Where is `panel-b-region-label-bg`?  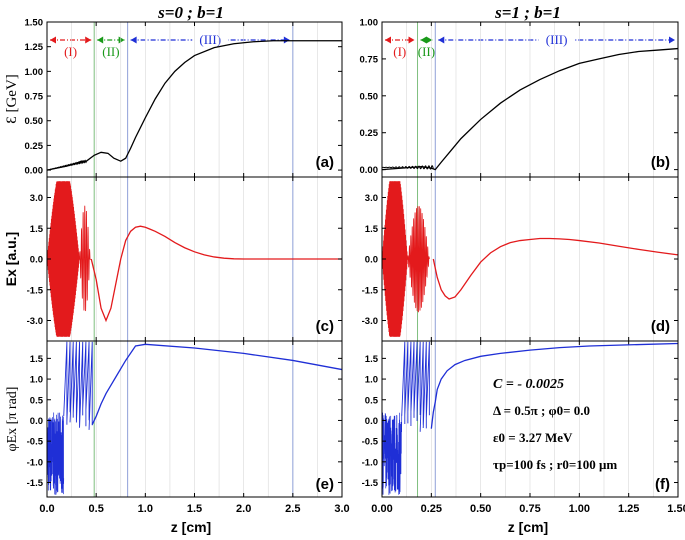
panel-b-region-label-bg is located at coordinates (556, 40).